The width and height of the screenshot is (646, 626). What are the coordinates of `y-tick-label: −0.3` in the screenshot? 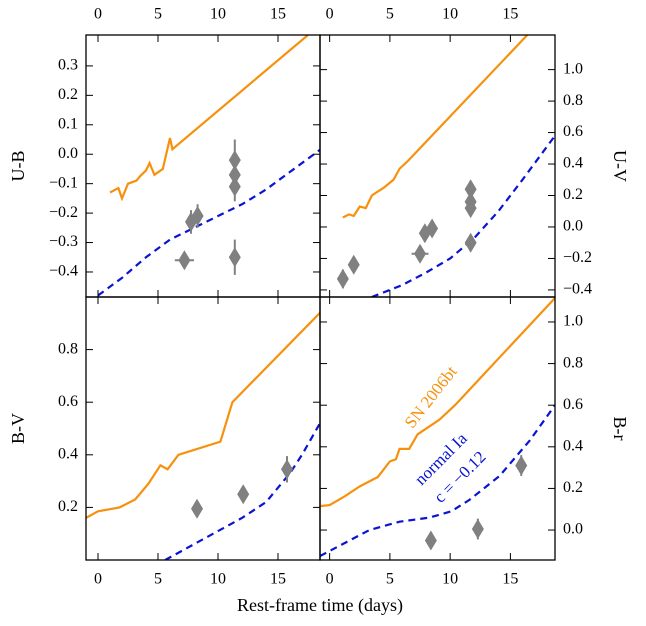 It's located at (63, 241).